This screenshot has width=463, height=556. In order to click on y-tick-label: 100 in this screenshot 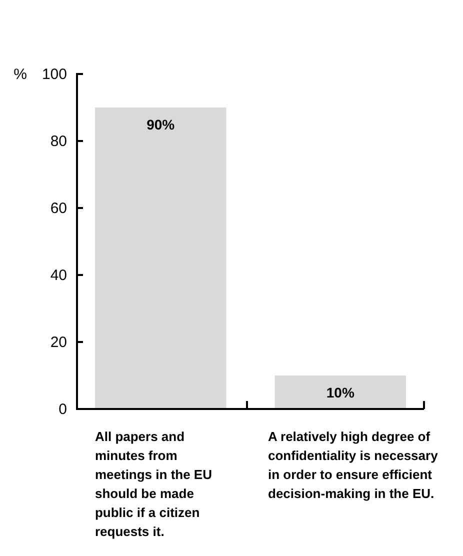, I will do `click(54, 74)`.